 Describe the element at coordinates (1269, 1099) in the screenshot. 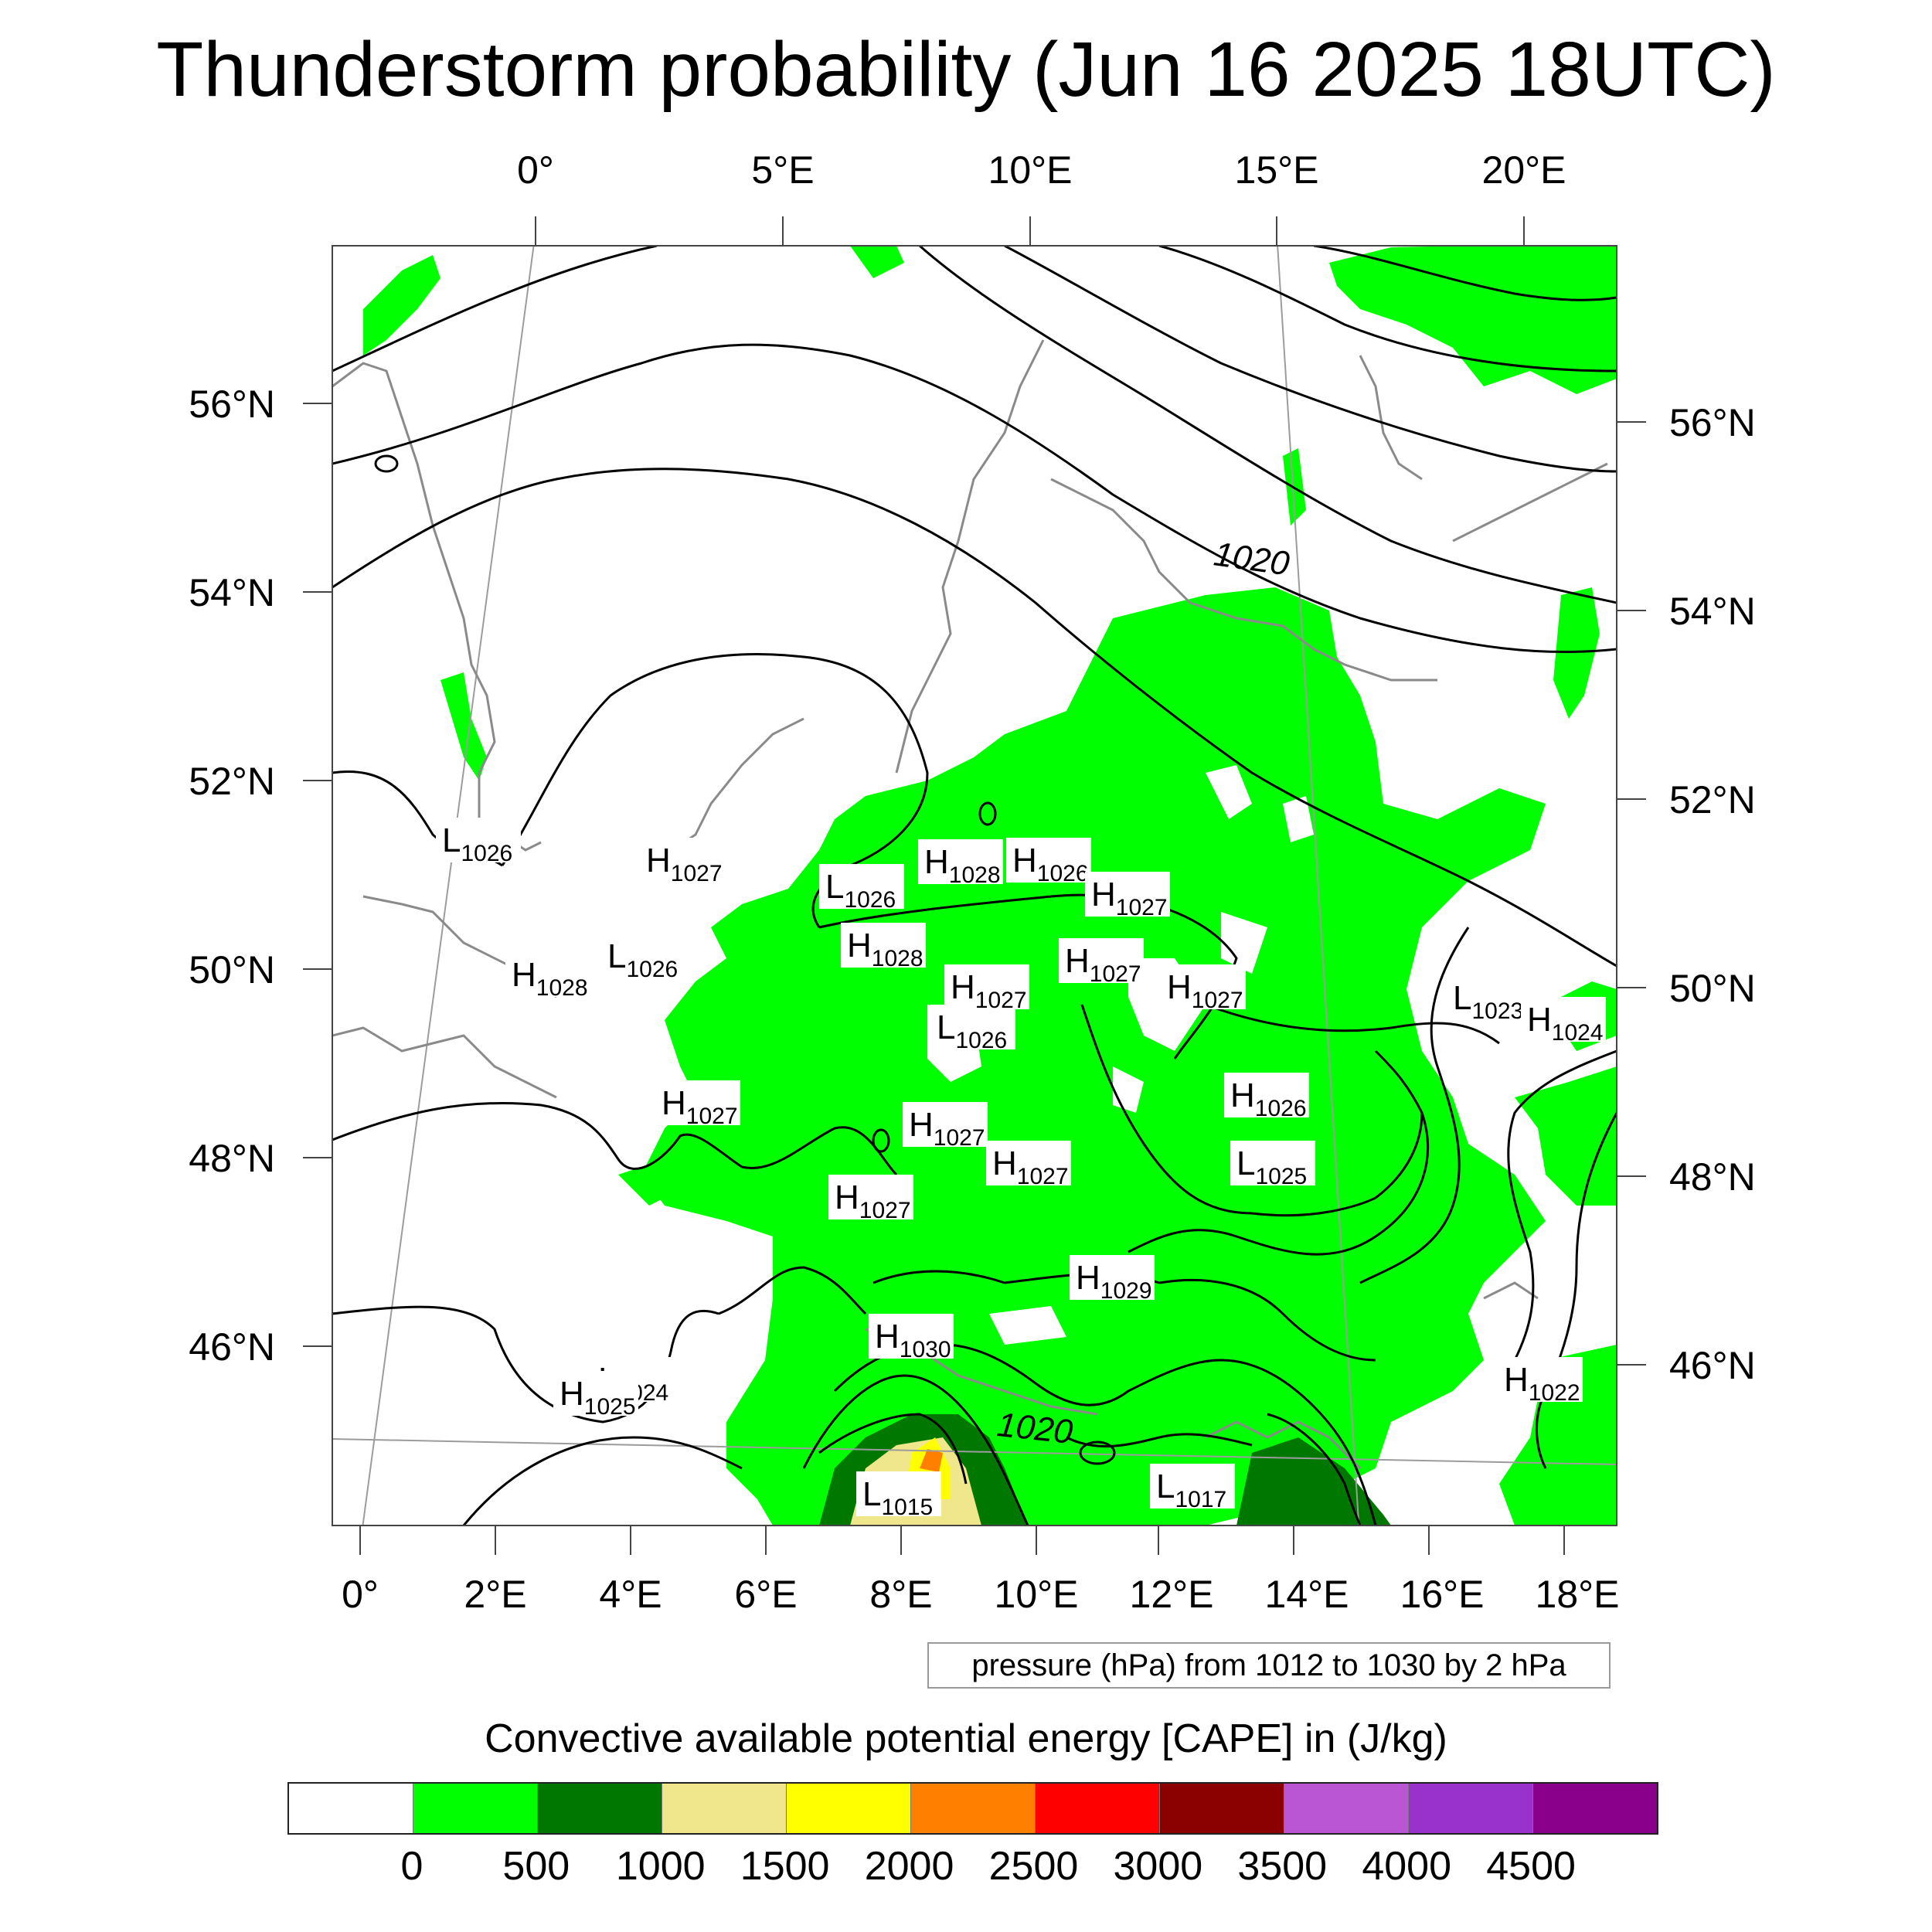

I see `high-pressure-center: H1026` at that location.